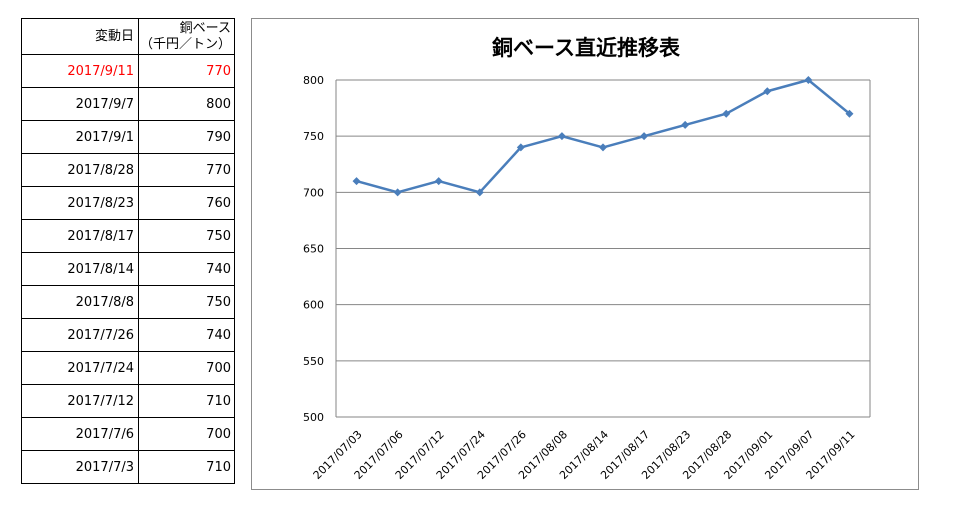 The height and width of the screenshot is (515, 956). Describe the element at coordinates (586, 48) in the screenshot. I see `chart-title: 銅ベース直近推移表` at that location.